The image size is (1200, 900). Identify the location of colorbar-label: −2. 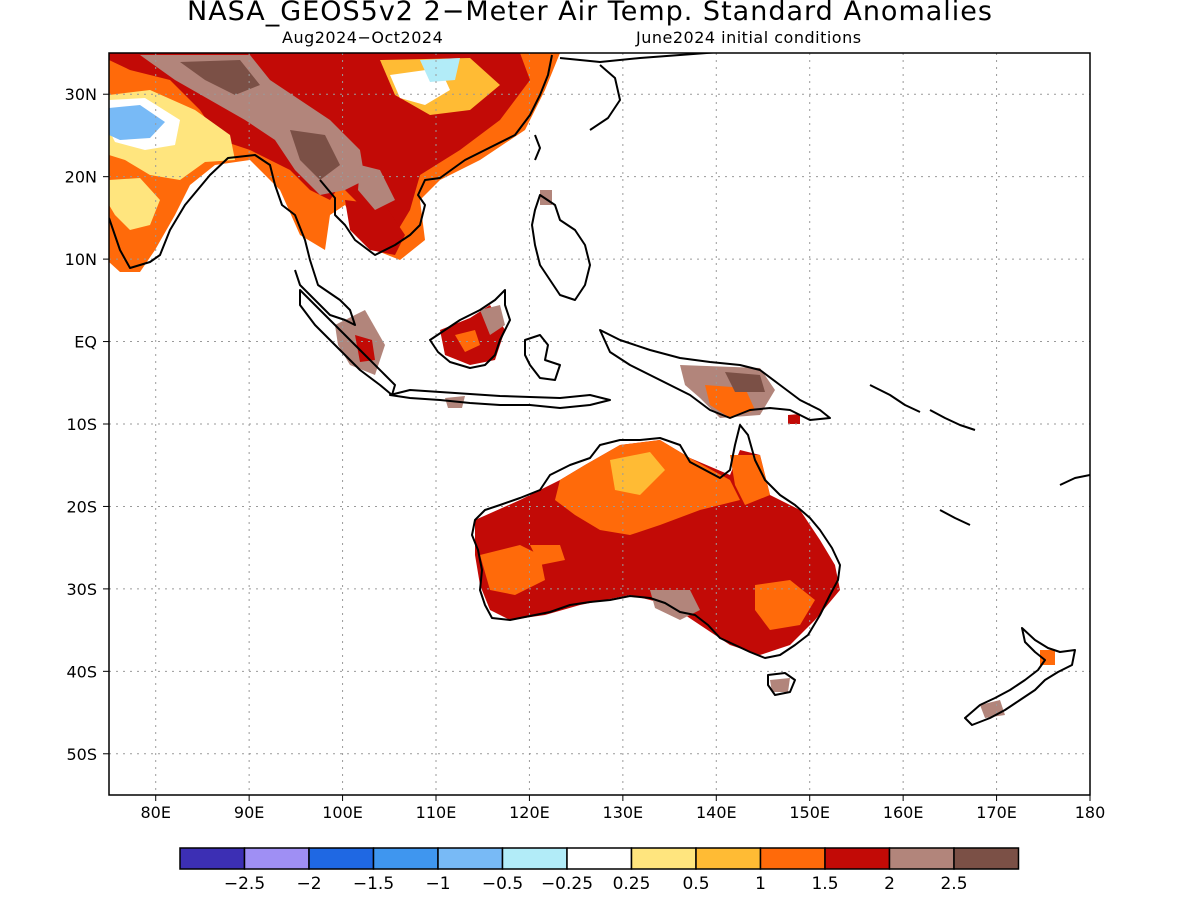
(308, 884).